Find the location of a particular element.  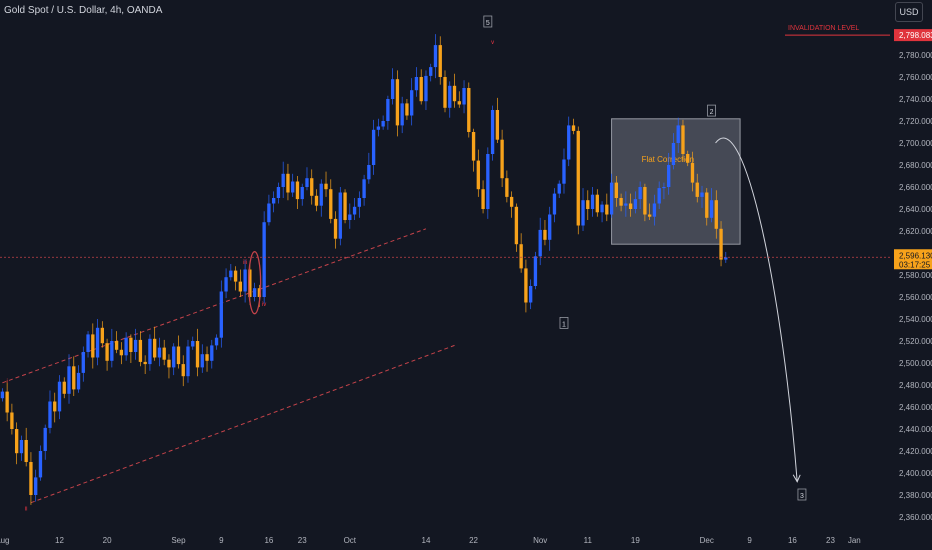

time-axis-tick: Oct is located at coordinates (350, 540).